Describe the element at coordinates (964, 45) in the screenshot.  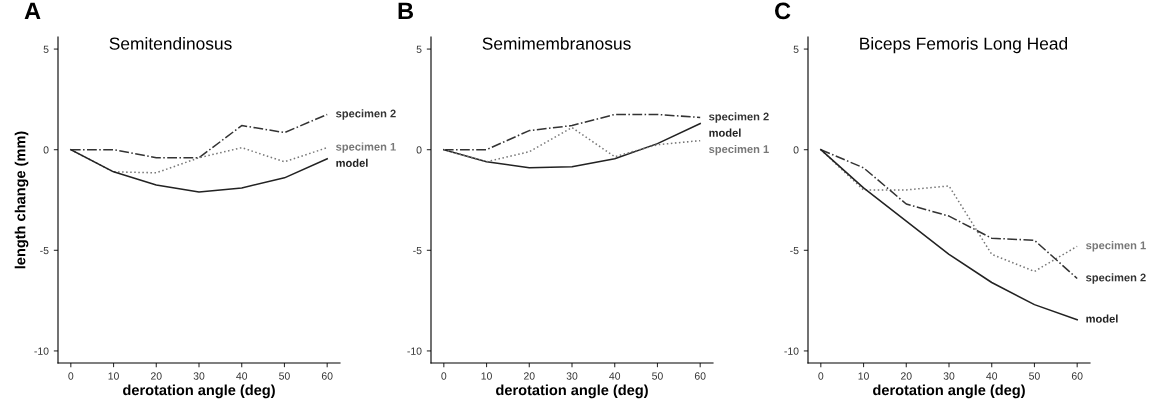
I see `chart-title: Biceps Femoris Long Head` at that location.